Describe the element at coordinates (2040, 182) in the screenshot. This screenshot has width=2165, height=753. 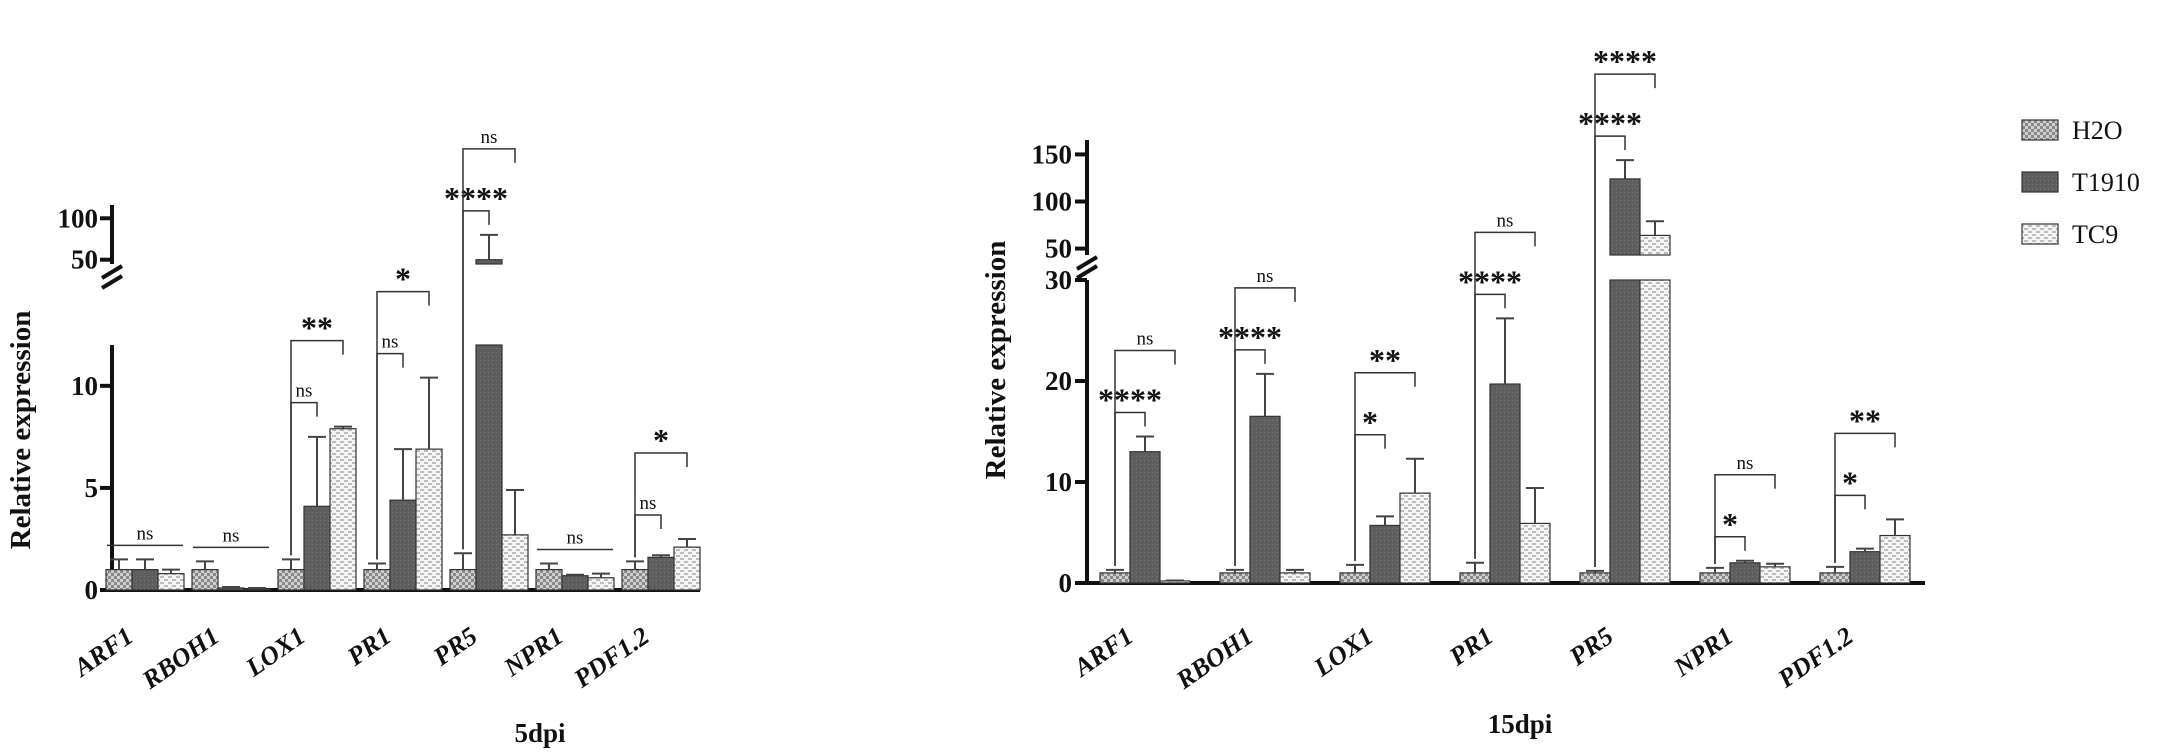
I see `legend-swatch-t1910` at that location.